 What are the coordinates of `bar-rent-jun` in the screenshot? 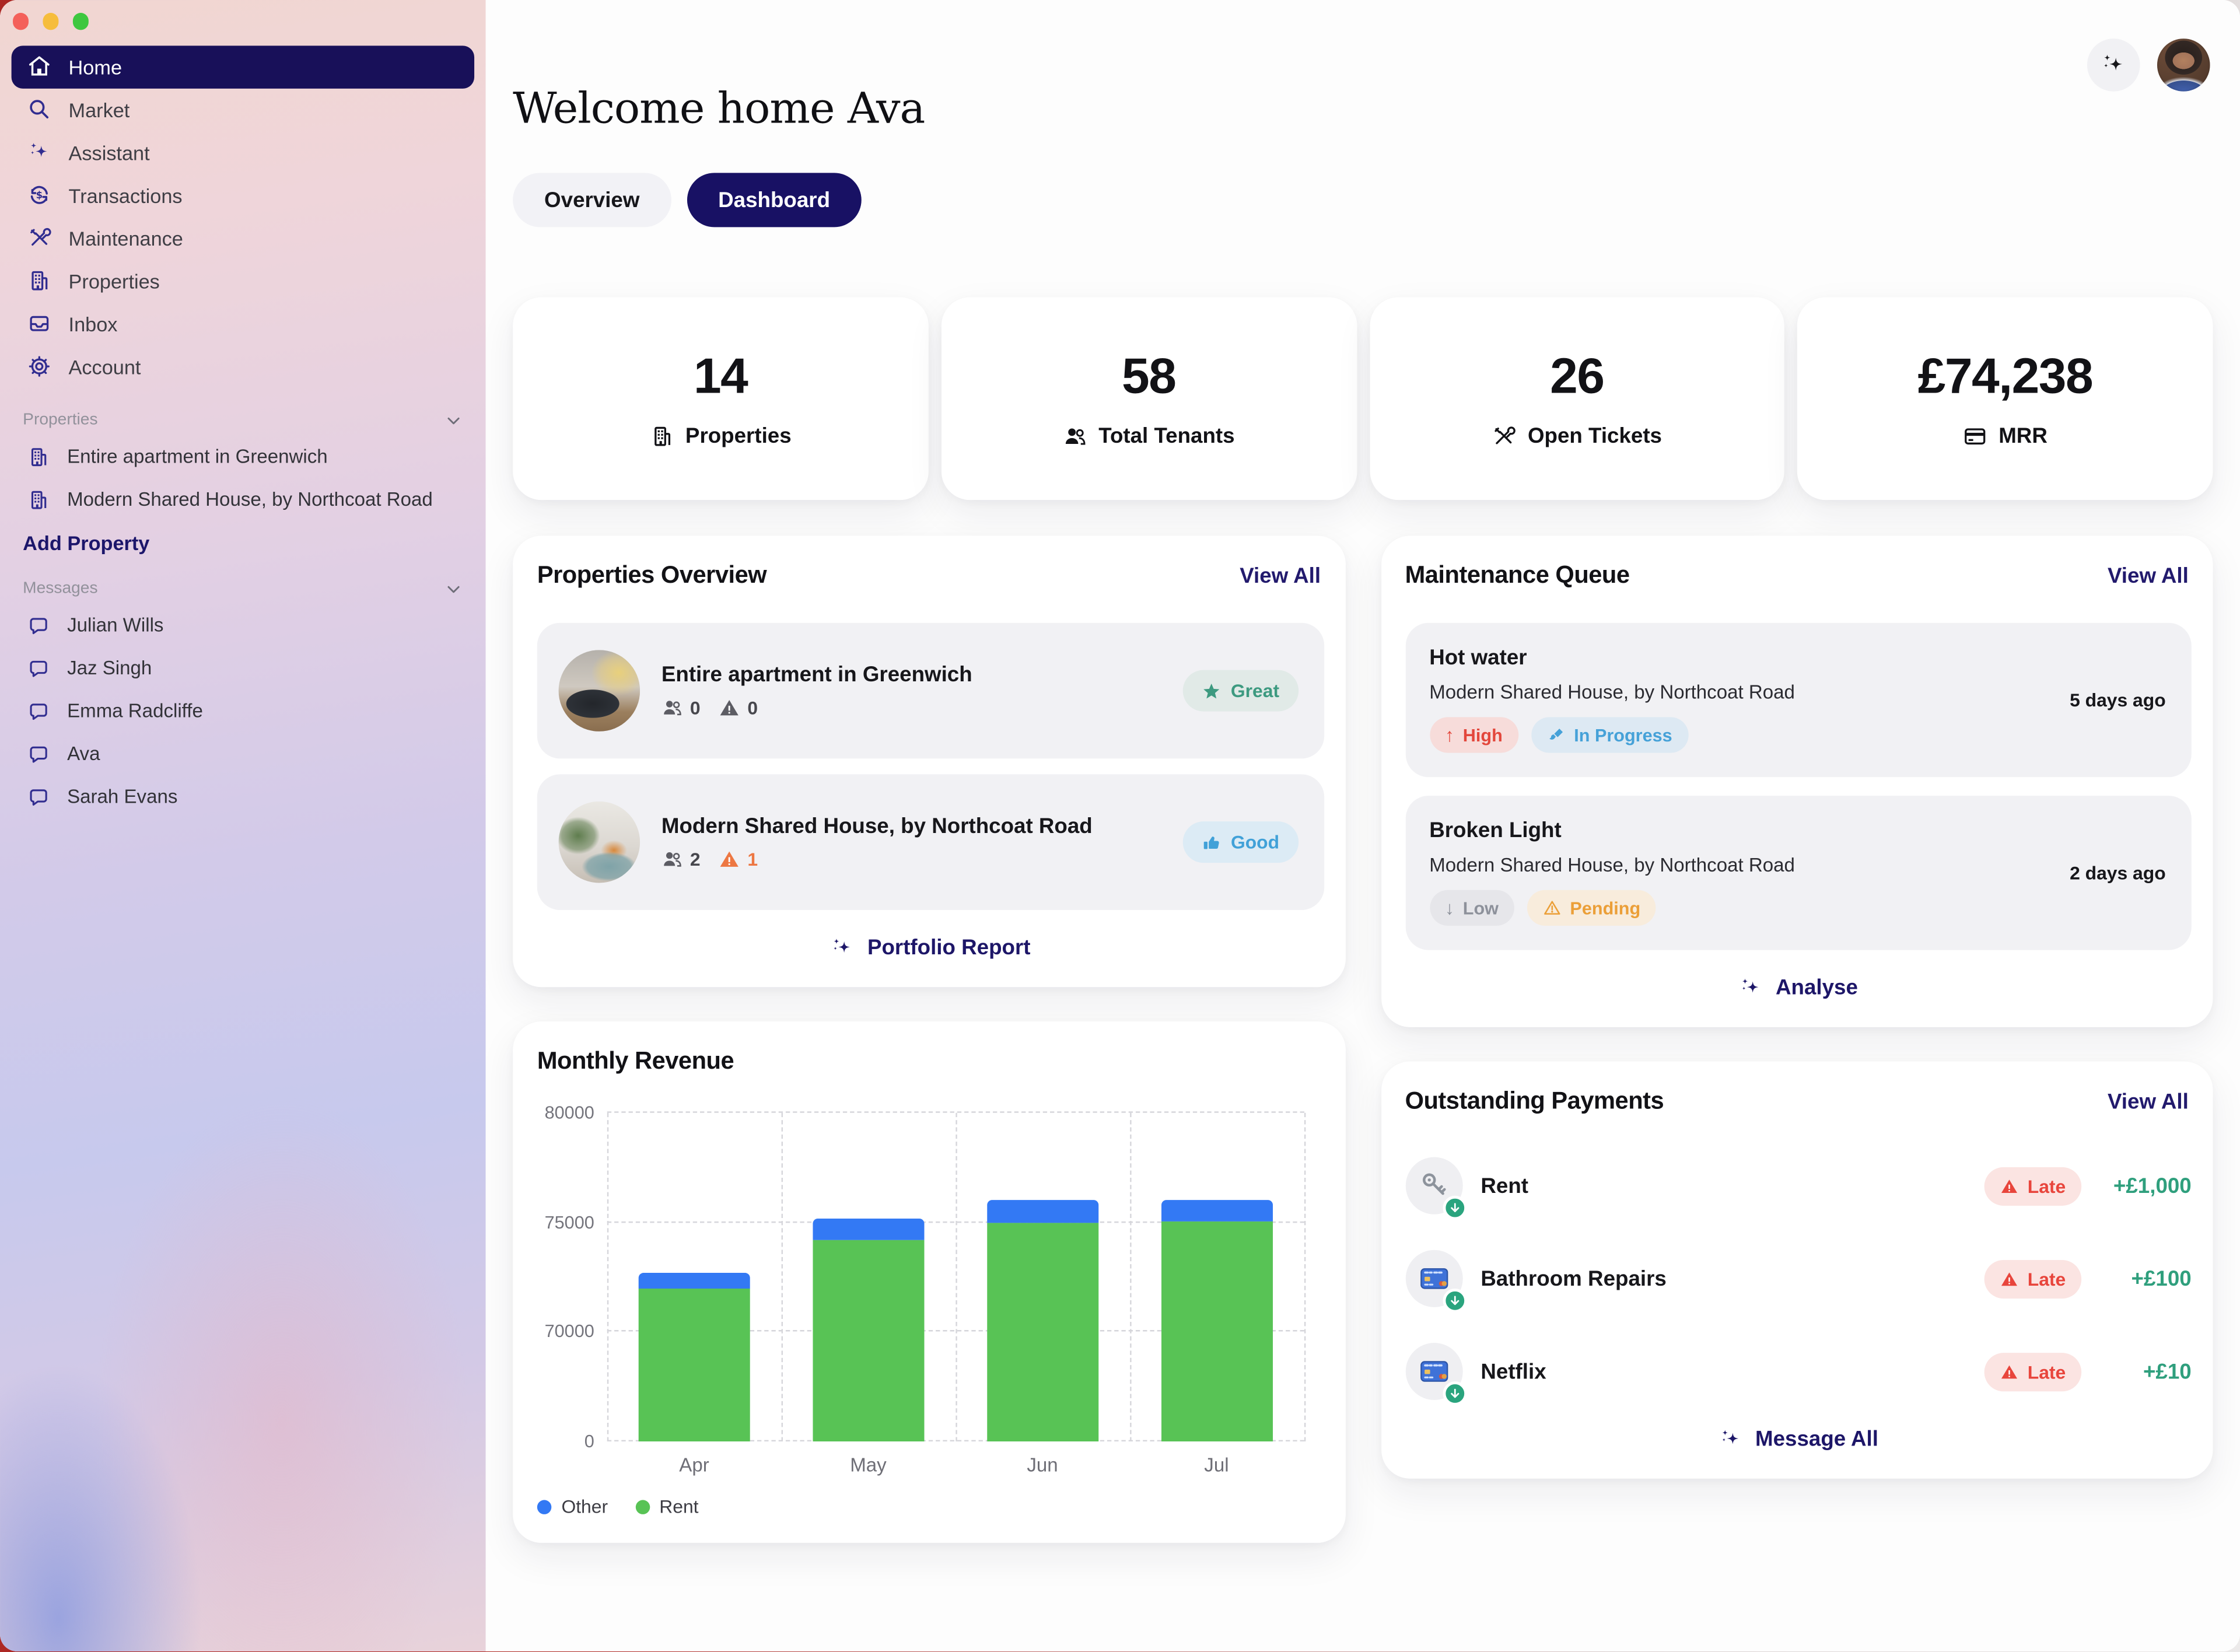 It's located at (1042, 1332).